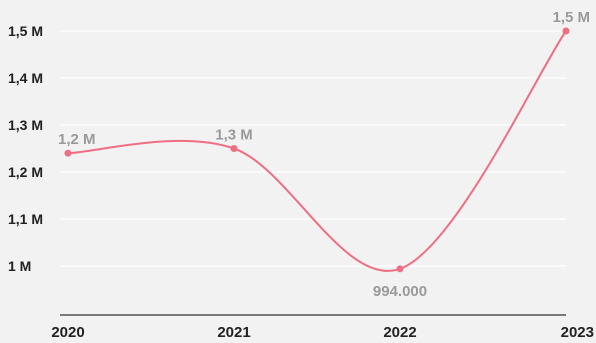 The height and width of the screenshot is (343, 596). What do you see at coordinates (25, 148) in the screenshot?
I see `y-axis-ticks: 1 M 1,1 M 1,2 M 1,3 M 1,4 M 1,5 M` at bounding box center [25, 148].